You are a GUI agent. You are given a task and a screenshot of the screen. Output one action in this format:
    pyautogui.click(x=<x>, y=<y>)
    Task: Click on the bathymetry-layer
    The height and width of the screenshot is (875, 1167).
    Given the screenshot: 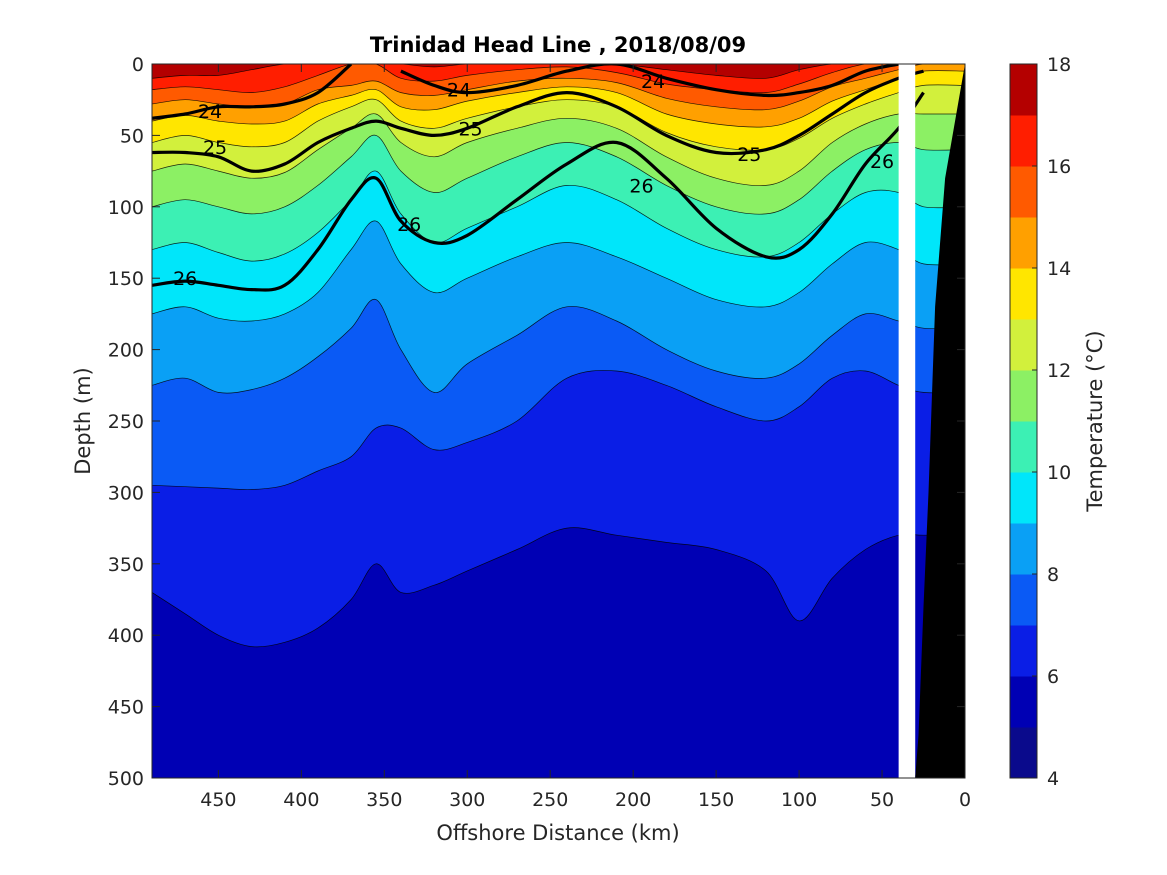 What is the action you would take?
    pyautogui.click(x=931, y=421)
    